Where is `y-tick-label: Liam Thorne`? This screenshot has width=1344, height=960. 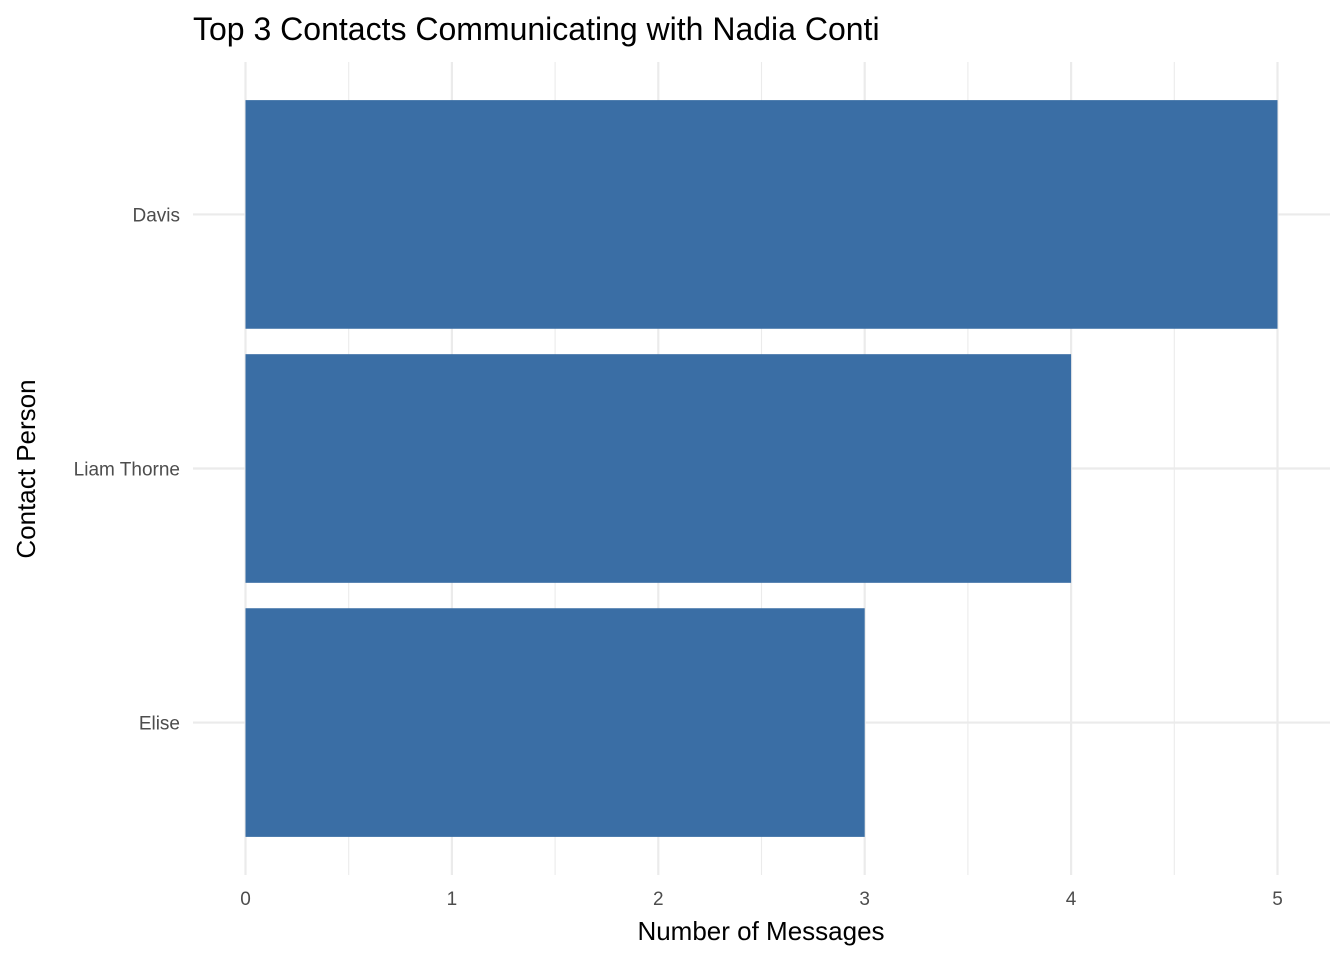 y-tick-label: Liam Thorne is located at coordinates (127, 470).